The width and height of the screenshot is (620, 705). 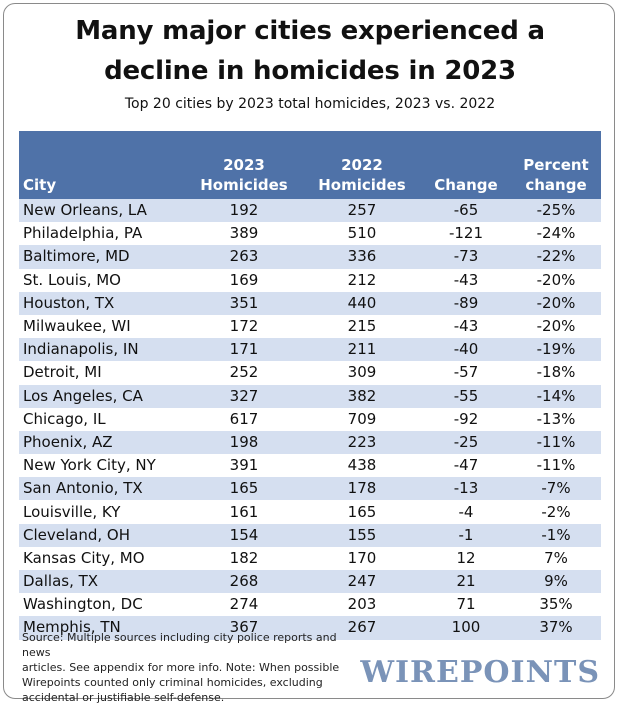 What do you see at coordinates (310, 419) in the screenshot?
I see `table-row: Chicago, IL 617 709 -92 -13%` at bounding box center [310, 419].